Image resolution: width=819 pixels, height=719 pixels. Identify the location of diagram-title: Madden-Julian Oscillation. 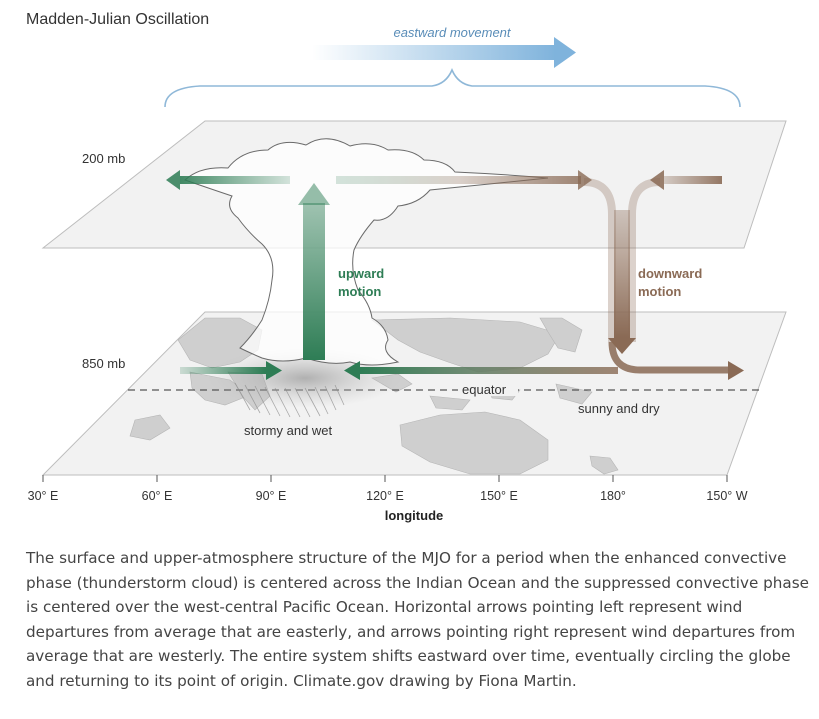
(117, 19).